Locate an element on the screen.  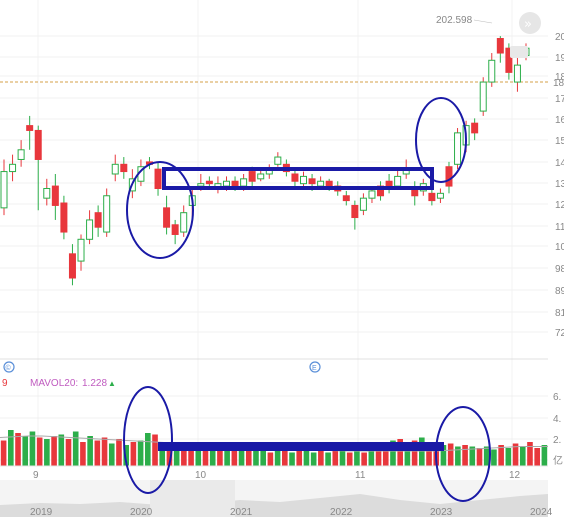
price-tick-label: 98 is located at coordinates (559, 269).